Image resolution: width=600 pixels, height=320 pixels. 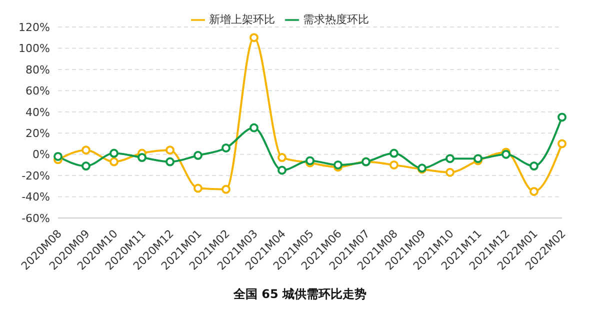 I want to click on y-tick-label: -40%, so click(x=36, y=197).